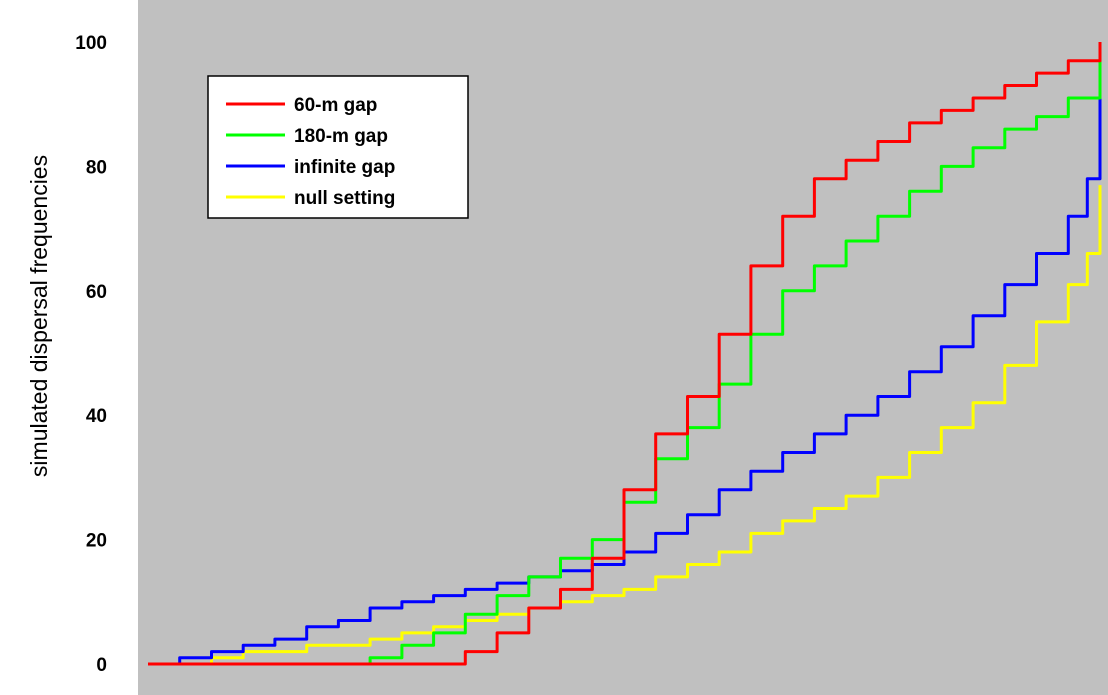 The height and width of the screenshot is (695, 1108). What do you see at coordinates (91, 43) in the screenshot?
I see `y-tick-label: 100` at bounding box center [91, 43].